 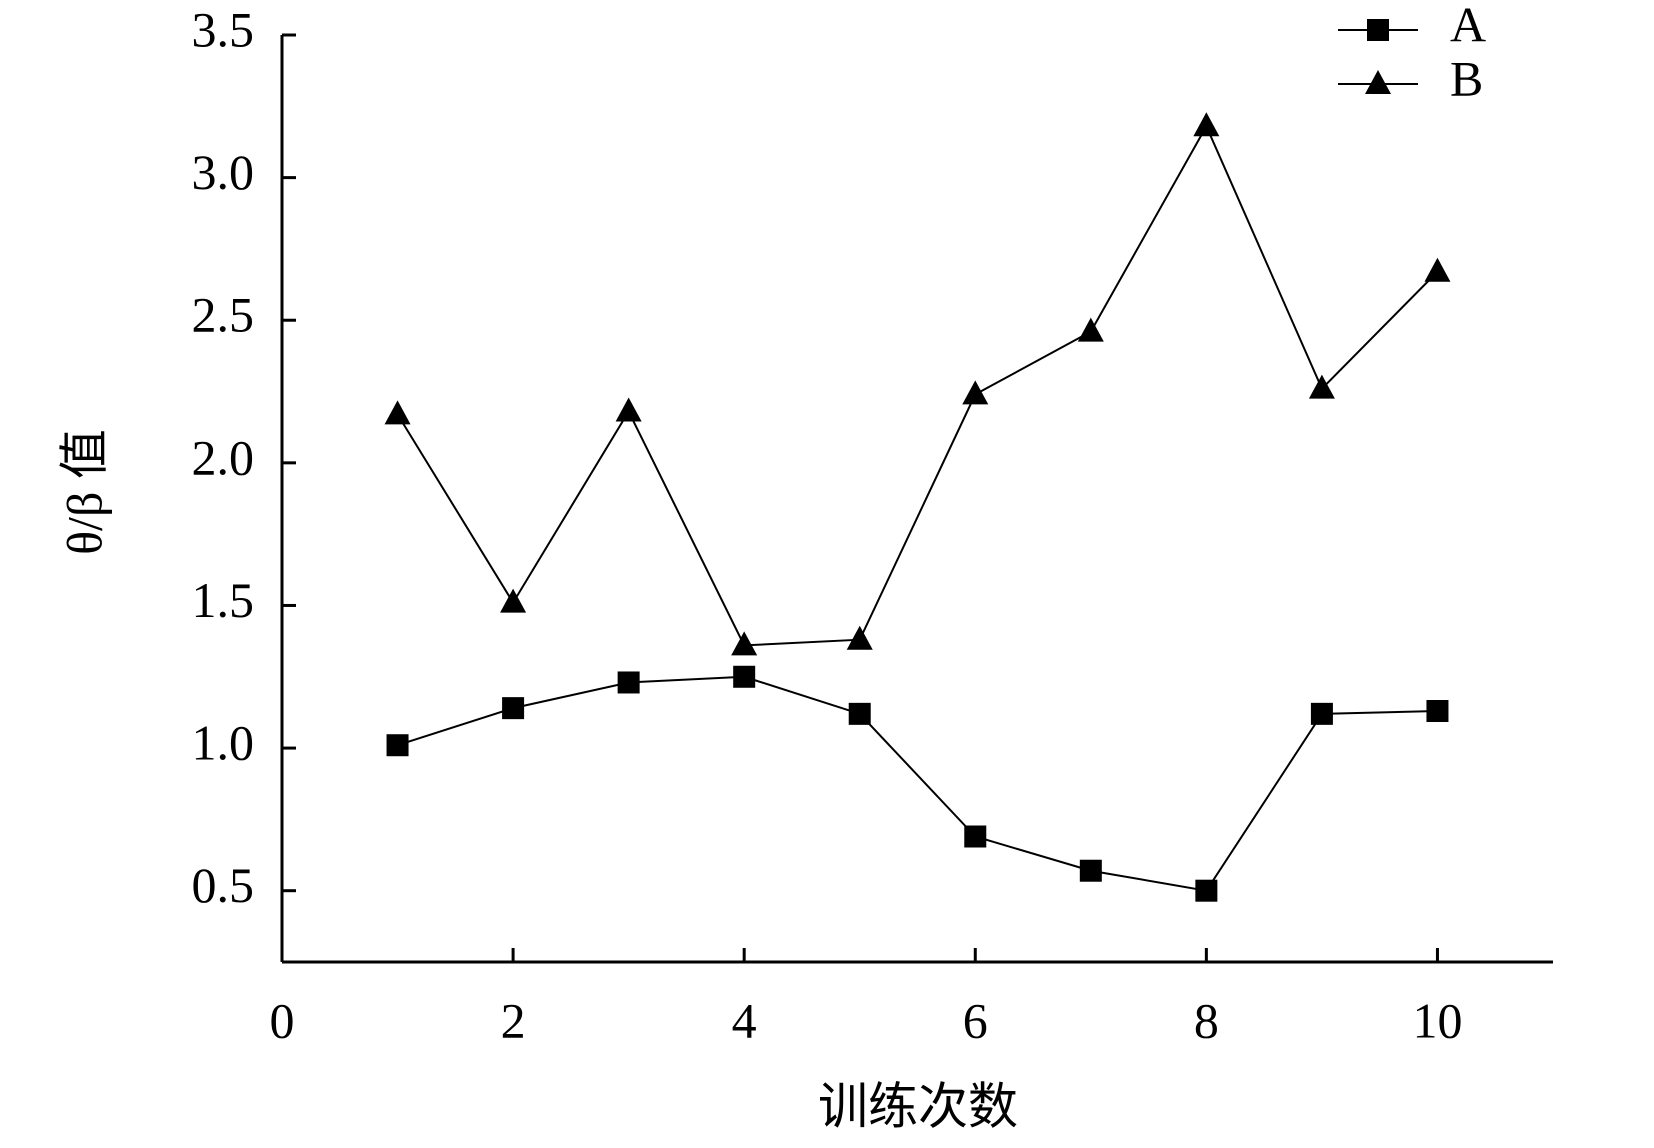 I want to click on x-tick-label: 0, so click(x=282, y=1020).